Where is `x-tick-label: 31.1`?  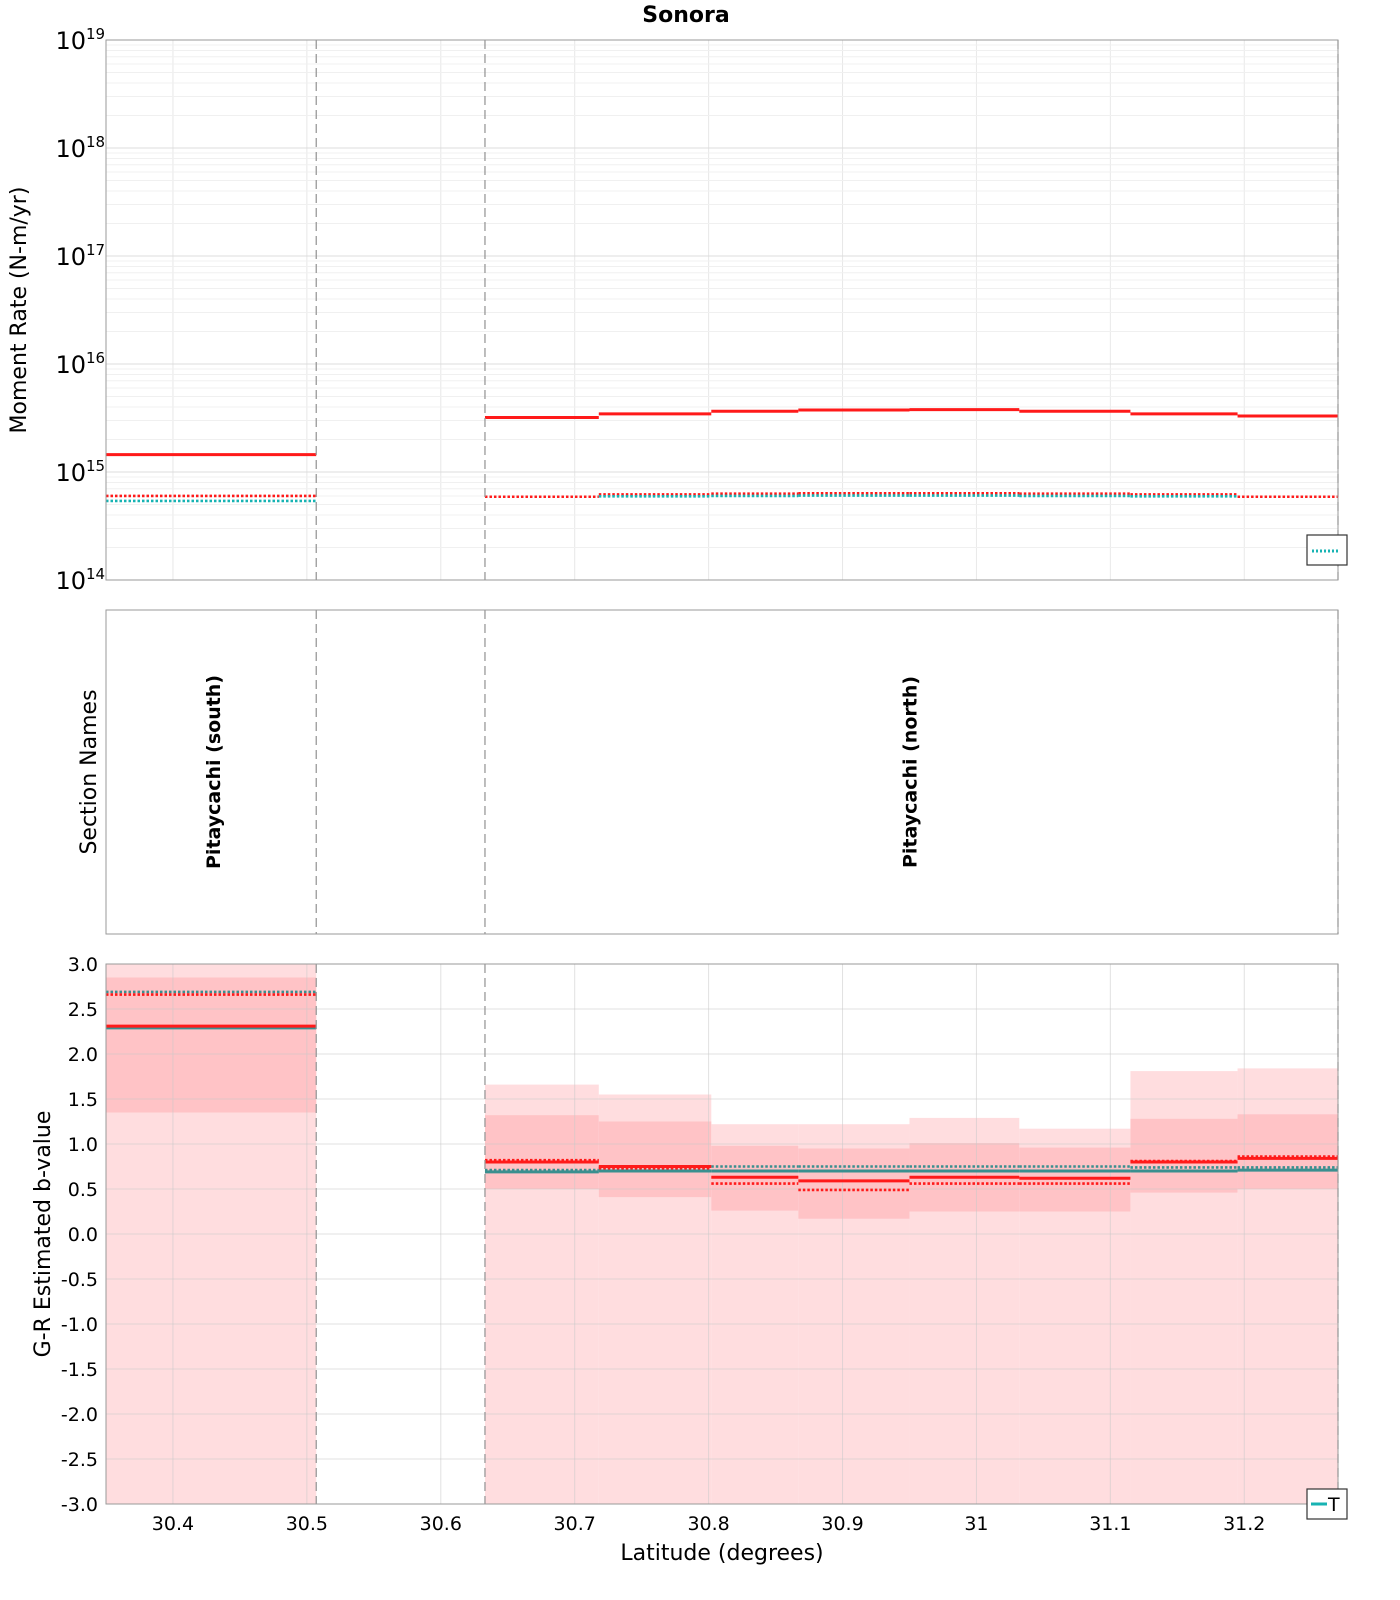
x-tick-label: 31.1 is located at coordinates (1110, 1524).